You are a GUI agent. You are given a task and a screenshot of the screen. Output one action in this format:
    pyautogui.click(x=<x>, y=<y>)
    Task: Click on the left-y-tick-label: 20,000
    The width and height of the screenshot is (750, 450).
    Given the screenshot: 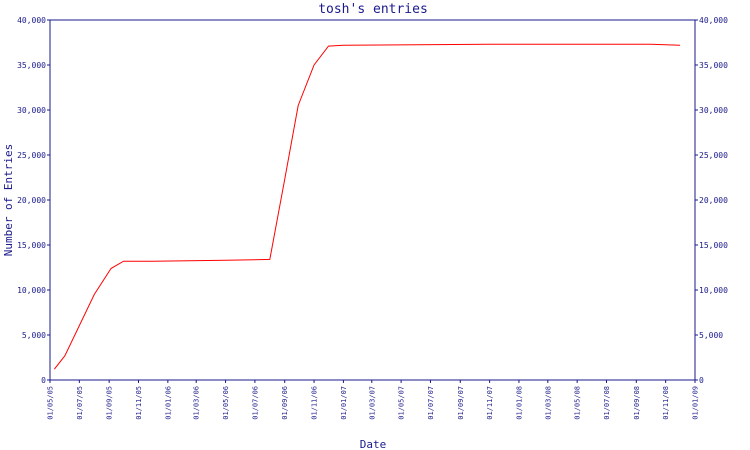 What is the action you would take?
    pyautogui.click(x=31, y=200)
    